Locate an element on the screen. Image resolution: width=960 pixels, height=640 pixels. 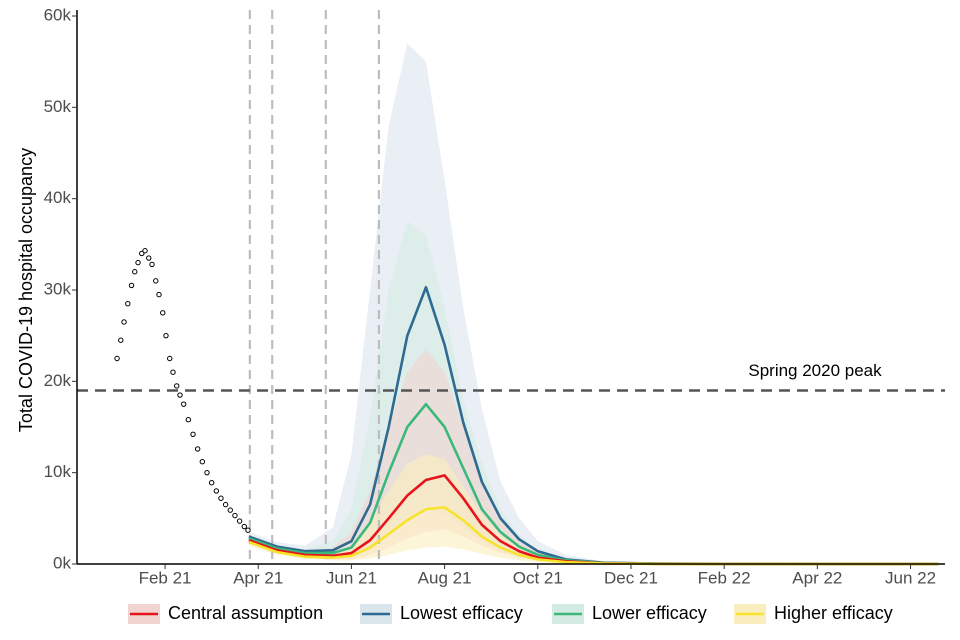
x-tick-label: Apr 21 is located at coordinates (258, 577).